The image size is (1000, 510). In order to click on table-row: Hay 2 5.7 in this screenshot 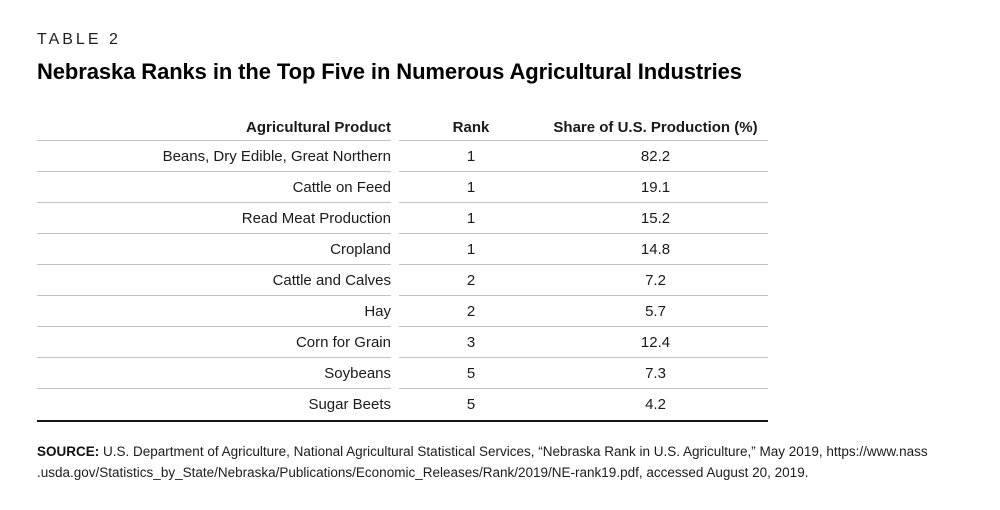, I will do `click(402, 311)`.